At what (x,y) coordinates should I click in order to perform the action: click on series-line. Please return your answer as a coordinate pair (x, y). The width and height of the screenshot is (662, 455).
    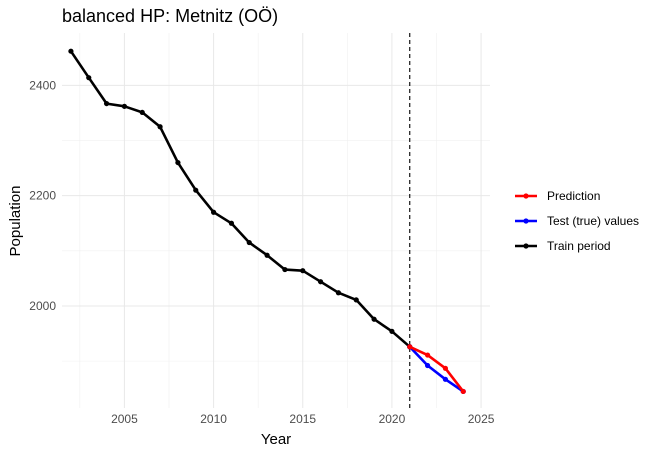
    Looking at the image, I should click on (436, 369).